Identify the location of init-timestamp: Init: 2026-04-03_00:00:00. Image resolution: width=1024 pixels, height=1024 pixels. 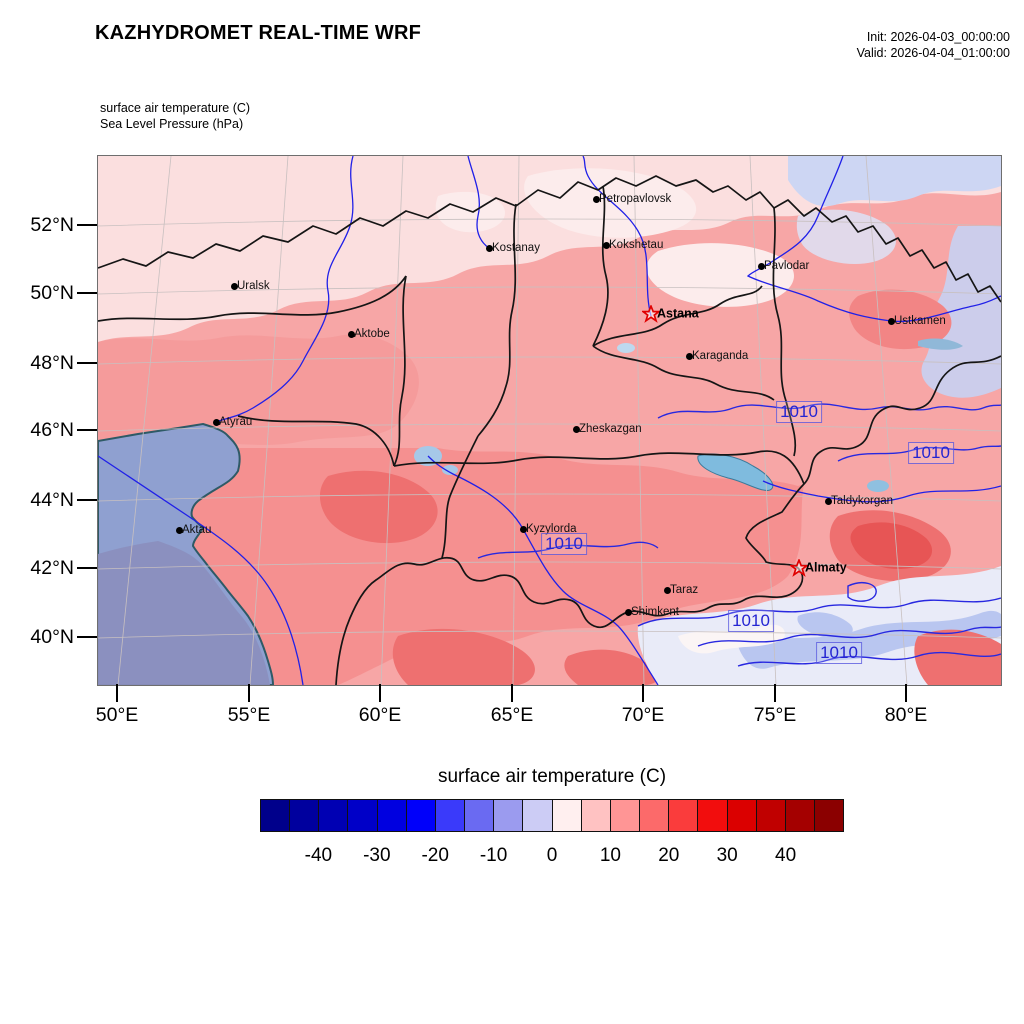
(938, 37).